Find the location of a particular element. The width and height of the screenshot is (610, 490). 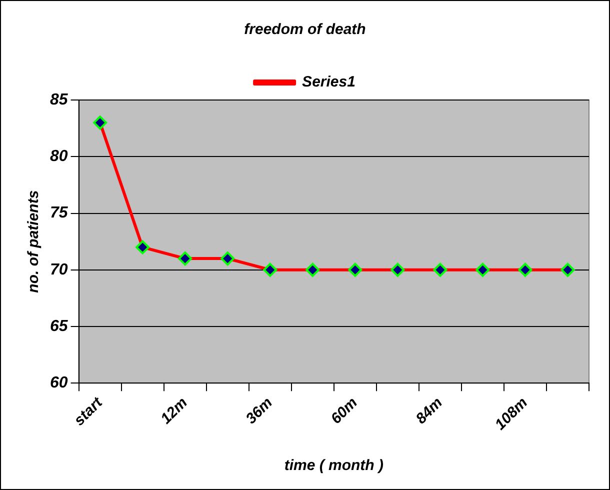

x-tick-label: 12m is located at coordinates (174, 411).